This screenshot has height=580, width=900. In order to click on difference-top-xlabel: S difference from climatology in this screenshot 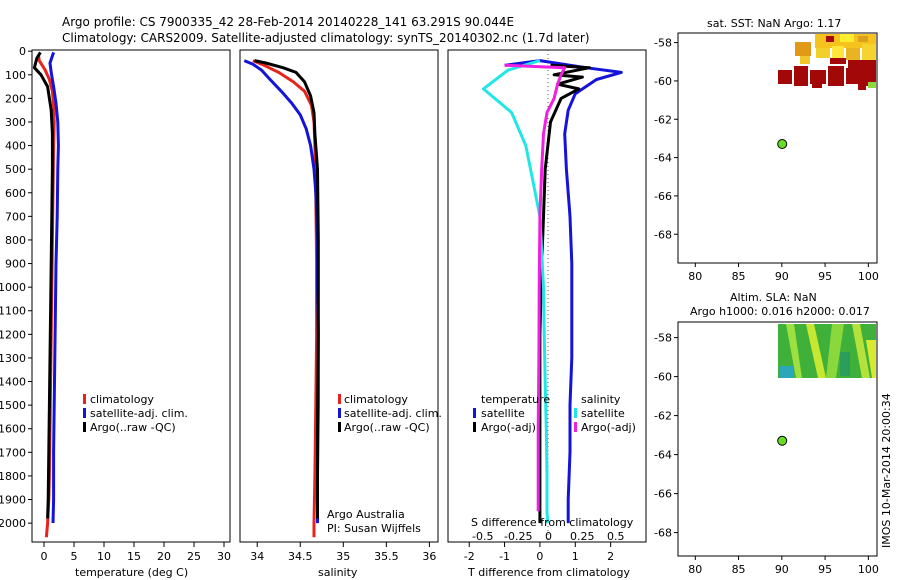, I will do `click(552, 522)`.